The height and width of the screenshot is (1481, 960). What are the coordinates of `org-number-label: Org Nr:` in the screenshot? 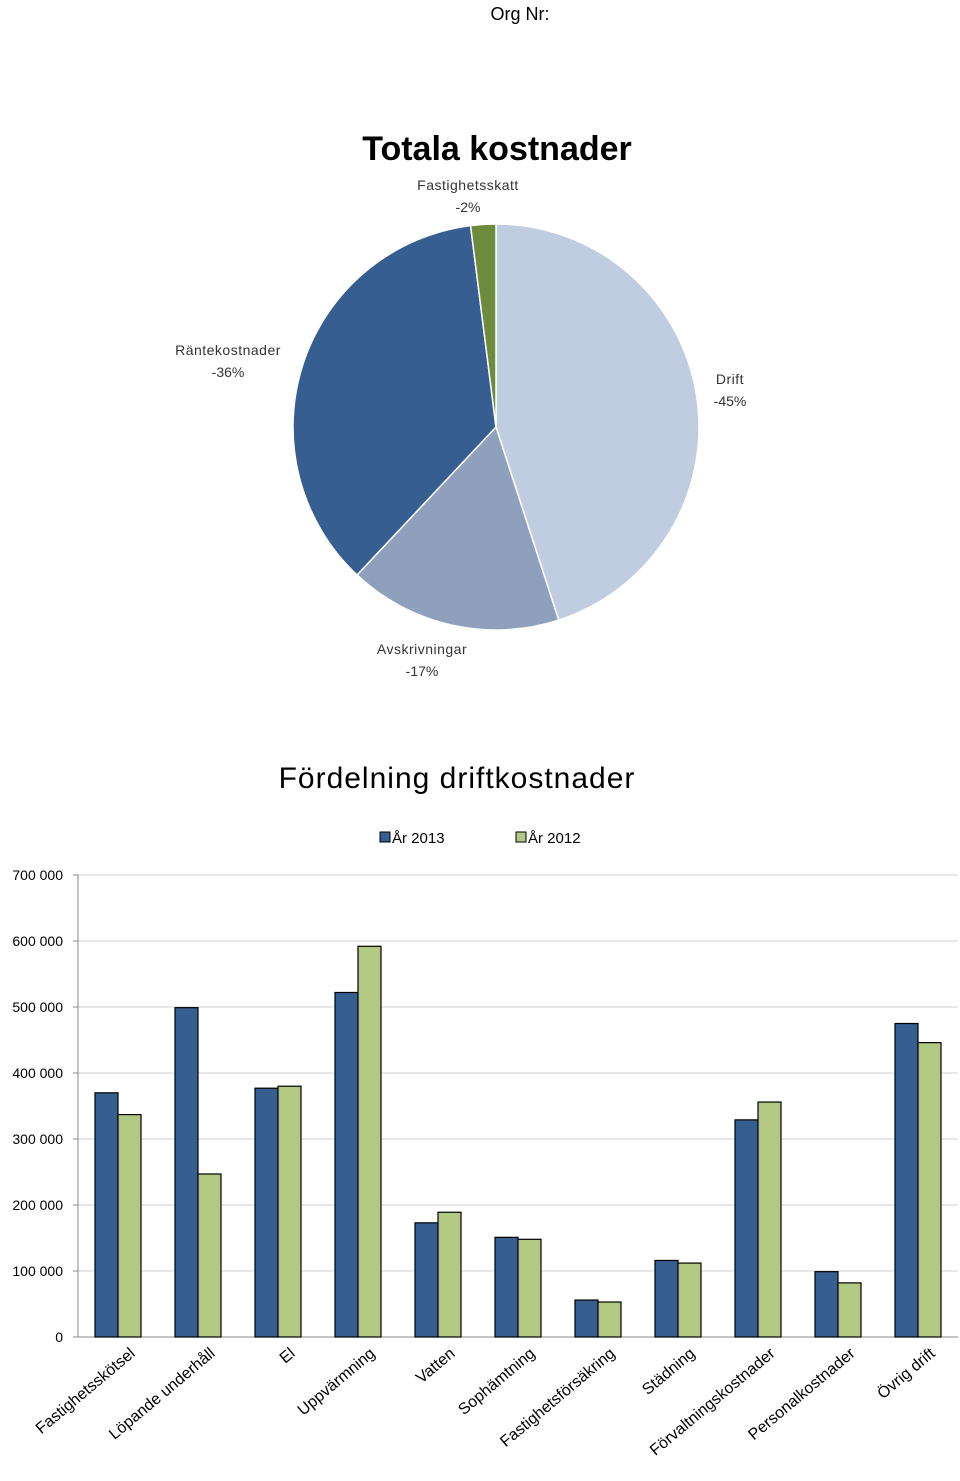 It's located at (519, 14).